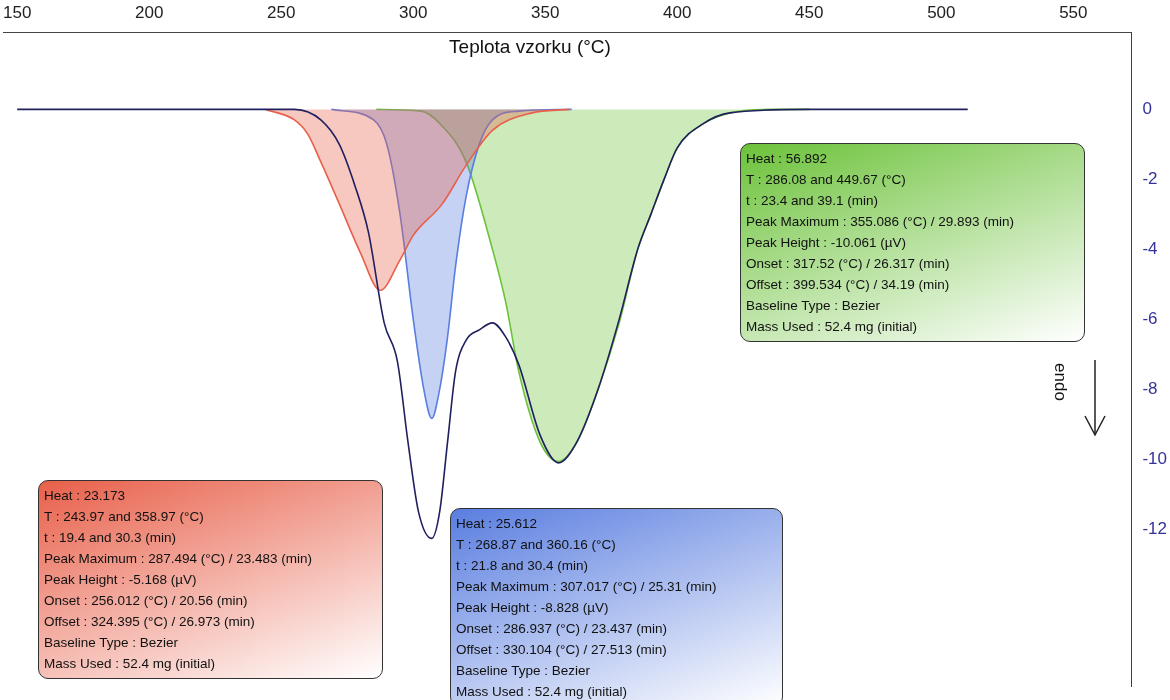 The height and width of the screenshot is (700, 1170). I want to click on x-axis-title: Teplota vzorku (°C), so click(530, 47).